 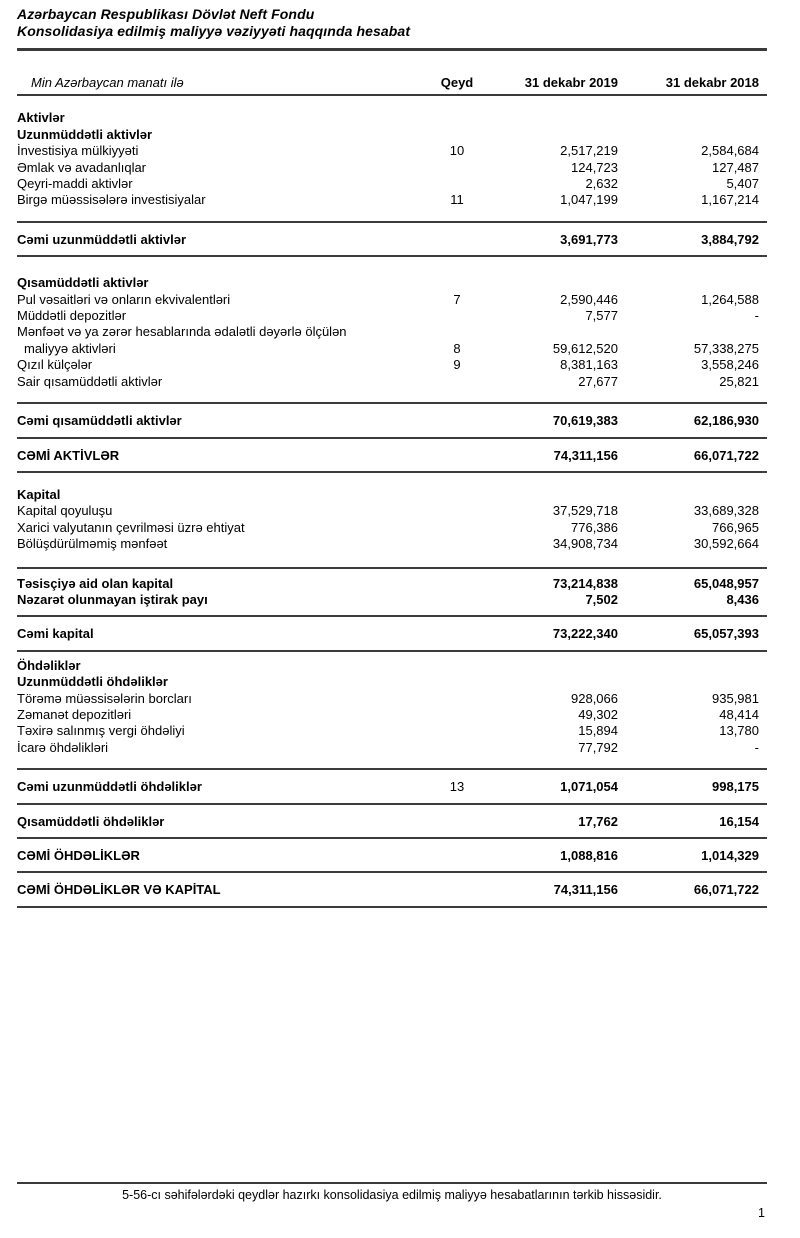 What do you see at coordinates (730, 200) in the screenshot?
I see `row-value-2018: 1,167,214` at bounding box center [730, 200].